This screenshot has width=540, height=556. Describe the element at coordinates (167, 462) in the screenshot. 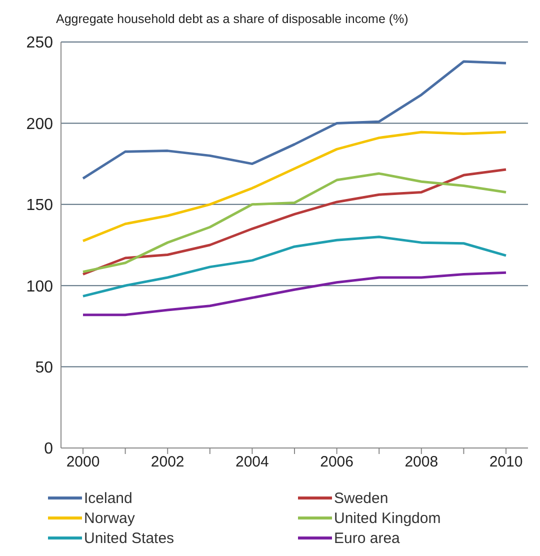

I see `x-tick-label: 2002` at that location.